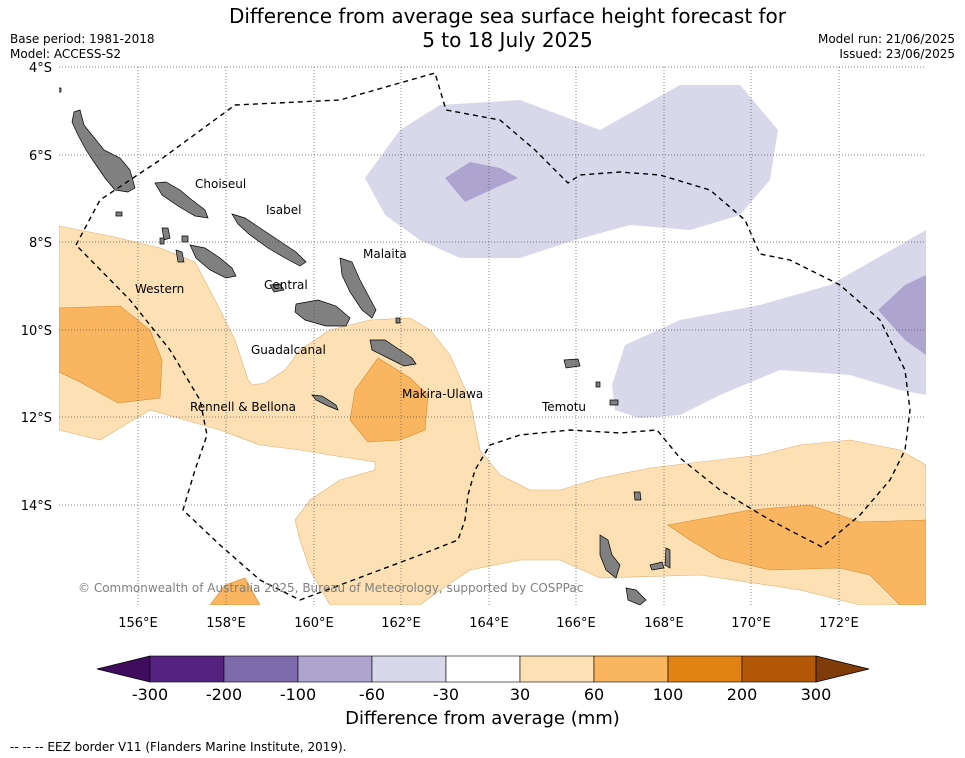 This screenshot has height=758, width=965. I want to click on lon-label-168e: 168°E, so click(664, 623).